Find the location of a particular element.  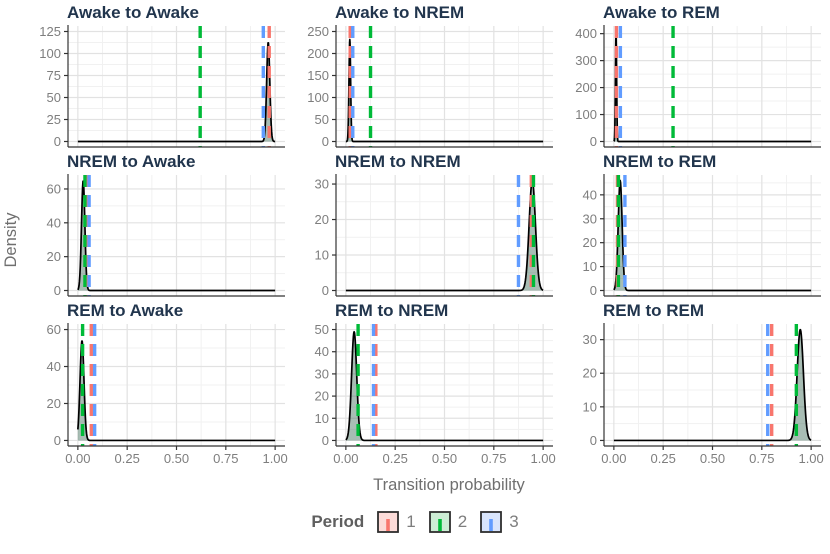

legend-label: 1 is located at coordinates (411, 521).